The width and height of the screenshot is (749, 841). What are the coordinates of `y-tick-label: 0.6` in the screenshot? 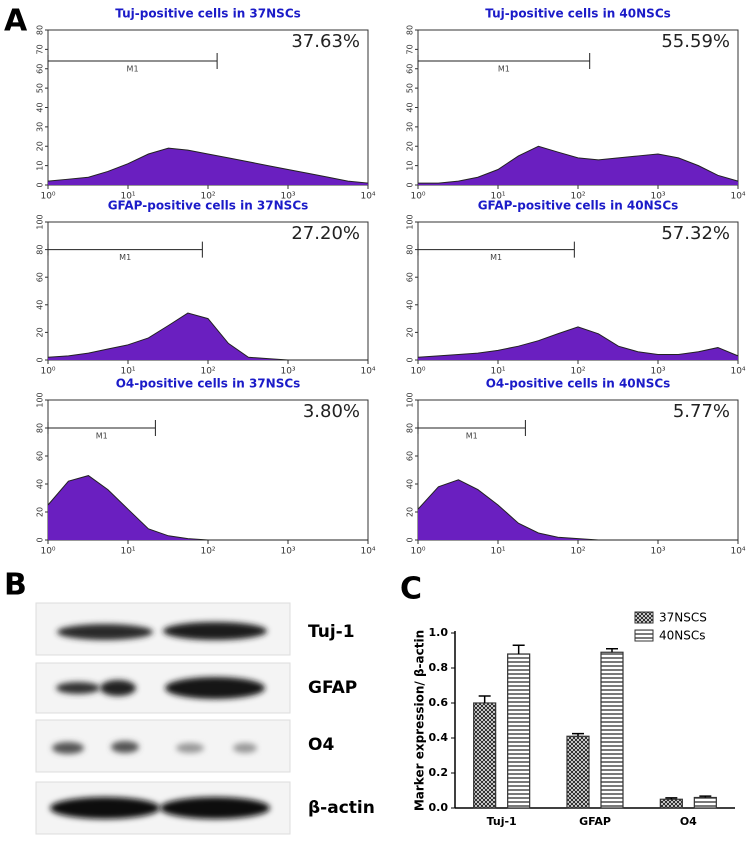 It's located at (439, 702).